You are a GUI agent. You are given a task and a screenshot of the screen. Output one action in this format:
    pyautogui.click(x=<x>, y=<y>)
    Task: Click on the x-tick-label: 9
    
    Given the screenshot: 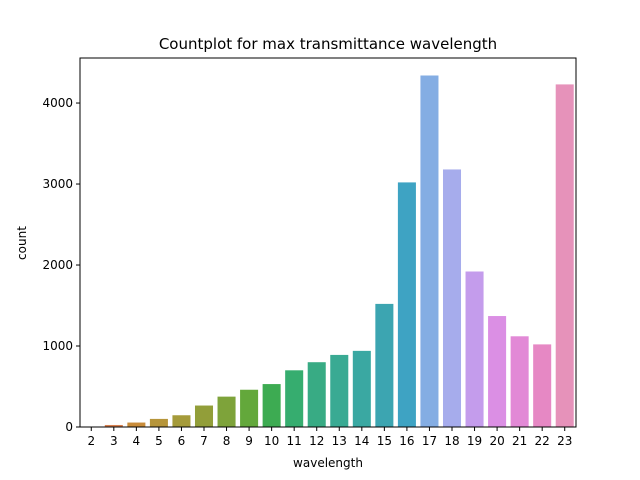 What is the action you would take?
    pyautogui.click(x=249, y=441)
    